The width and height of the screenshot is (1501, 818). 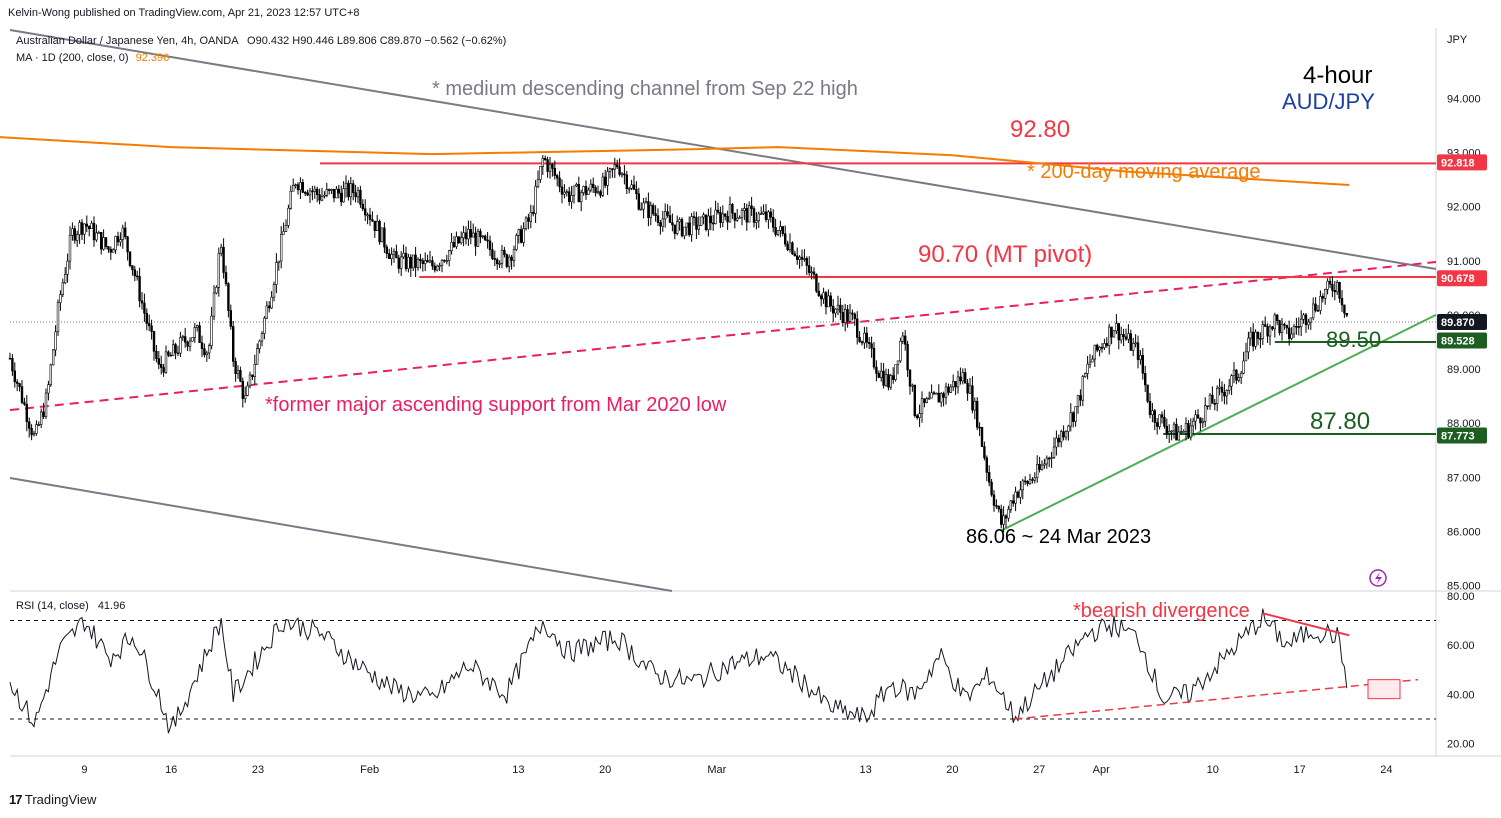 I want to click on time-axis-tick: 20, so click(x=952, y=770).